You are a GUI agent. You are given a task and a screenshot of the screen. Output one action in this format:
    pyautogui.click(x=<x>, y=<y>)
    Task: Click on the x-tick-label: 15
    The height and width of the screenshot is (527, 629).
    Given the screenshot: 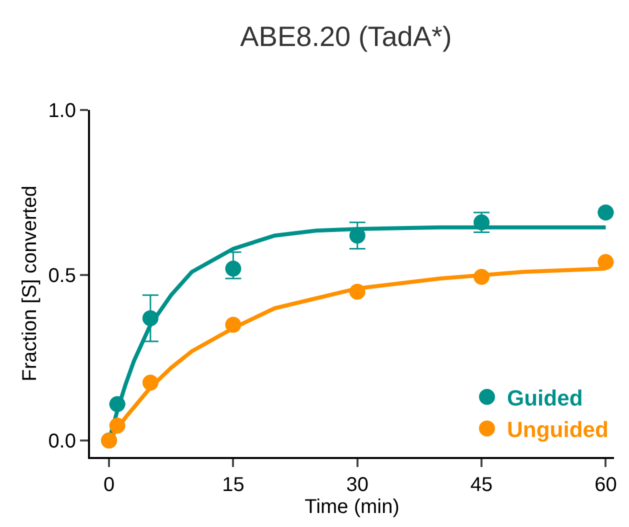 What is the action you would take?
    pyautogui.click(x=233, y=485)
    